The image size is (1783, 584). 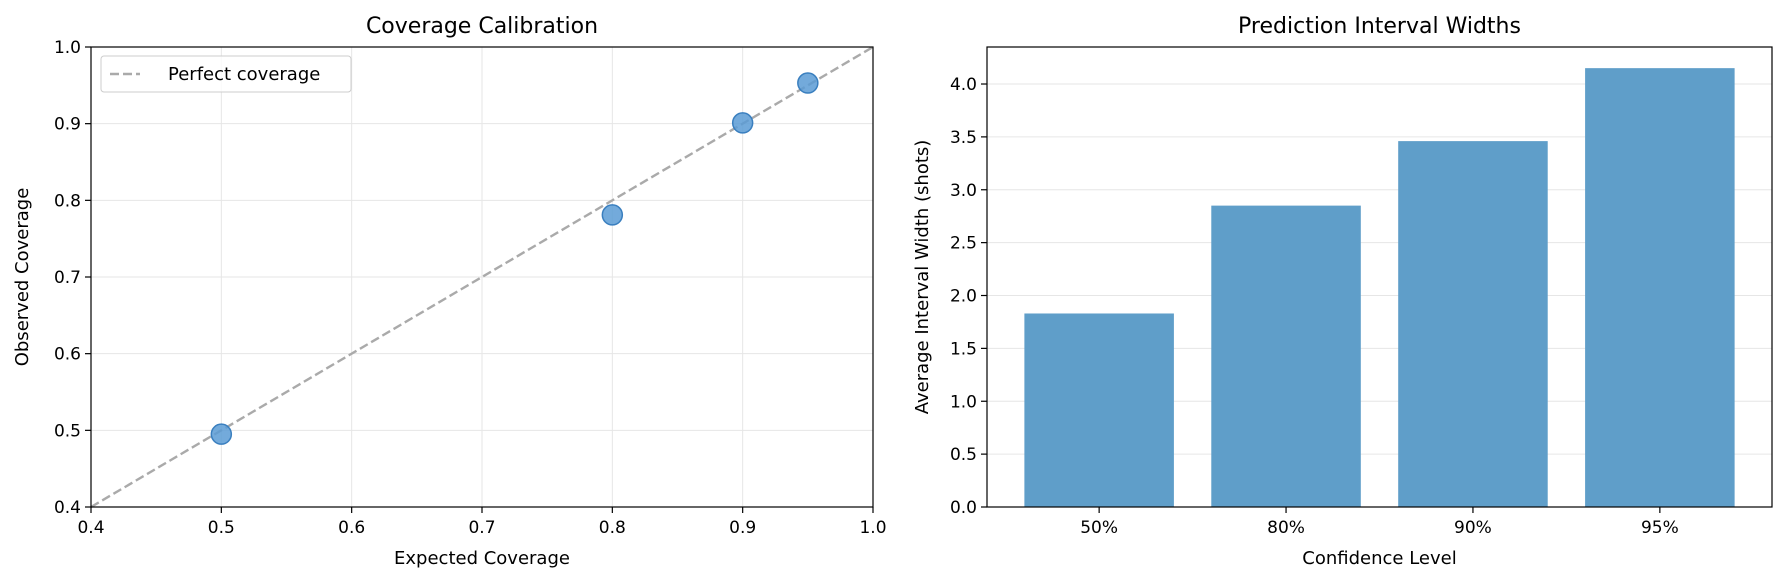 What do you see at coordinates (1099, 528) in the screenshot?
I see `x-tick-label: 50%` at bounding box center [1099, 528].